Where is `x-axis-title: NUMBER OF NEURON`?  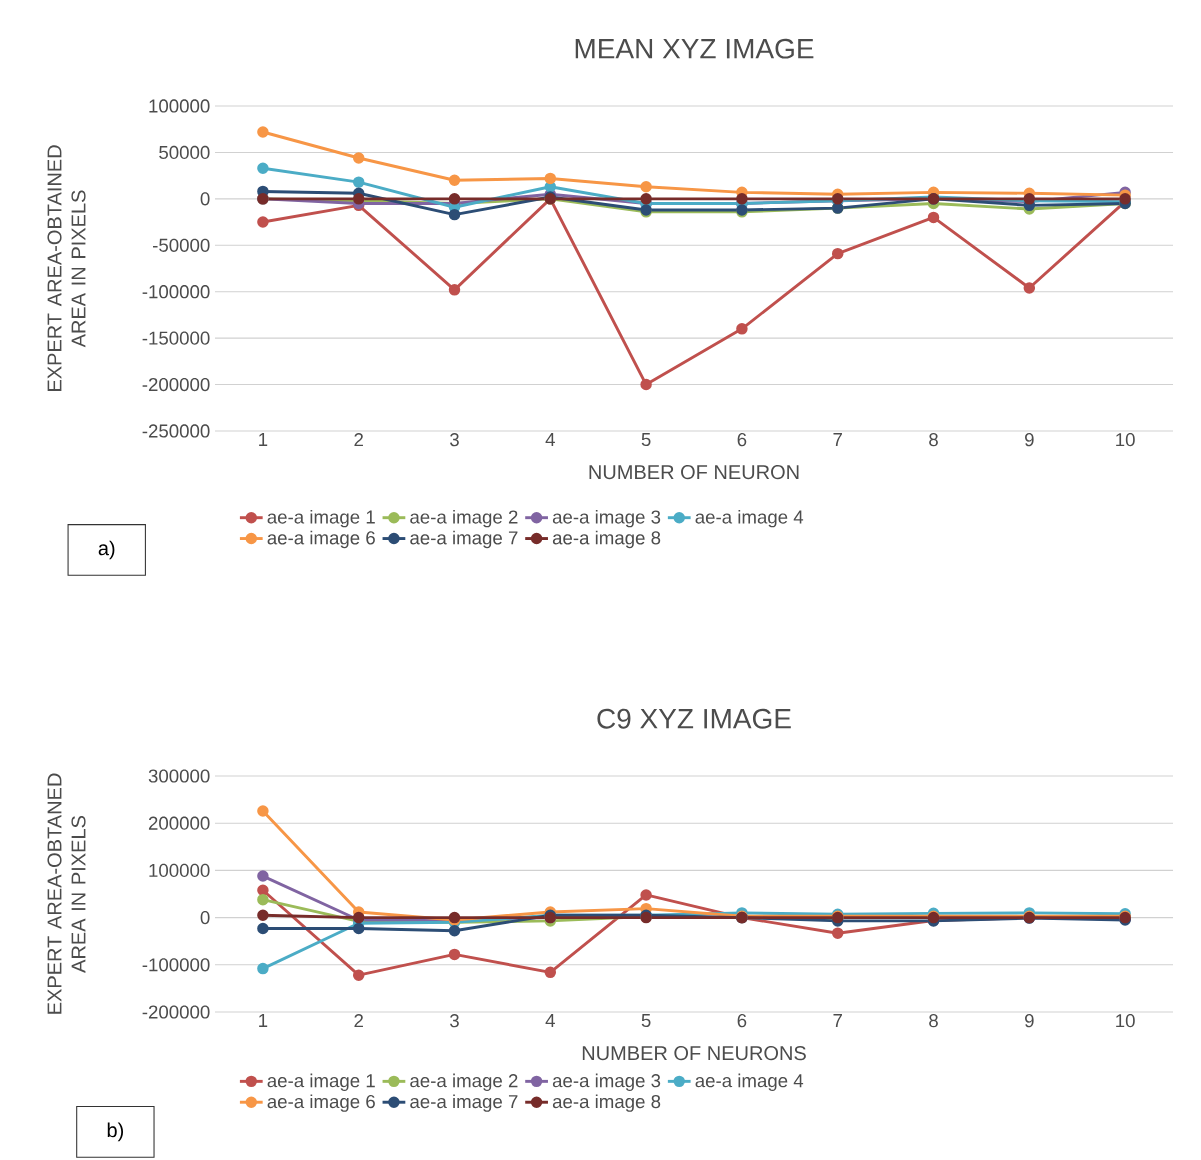
x-axis-title: NUMBER OF NEURON is located at coordinates (694, 472).